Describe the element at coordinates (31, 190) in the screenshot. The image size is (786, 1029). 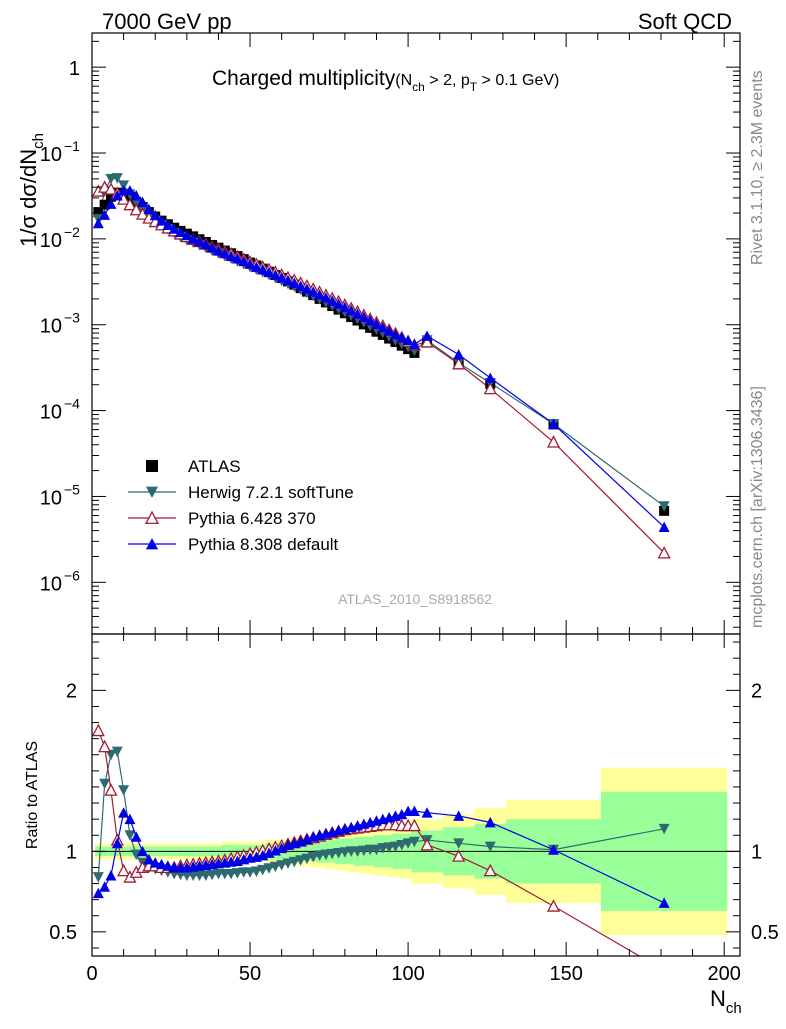
I see `main-ylabel: 1/σ dσ/dNch` at that location.